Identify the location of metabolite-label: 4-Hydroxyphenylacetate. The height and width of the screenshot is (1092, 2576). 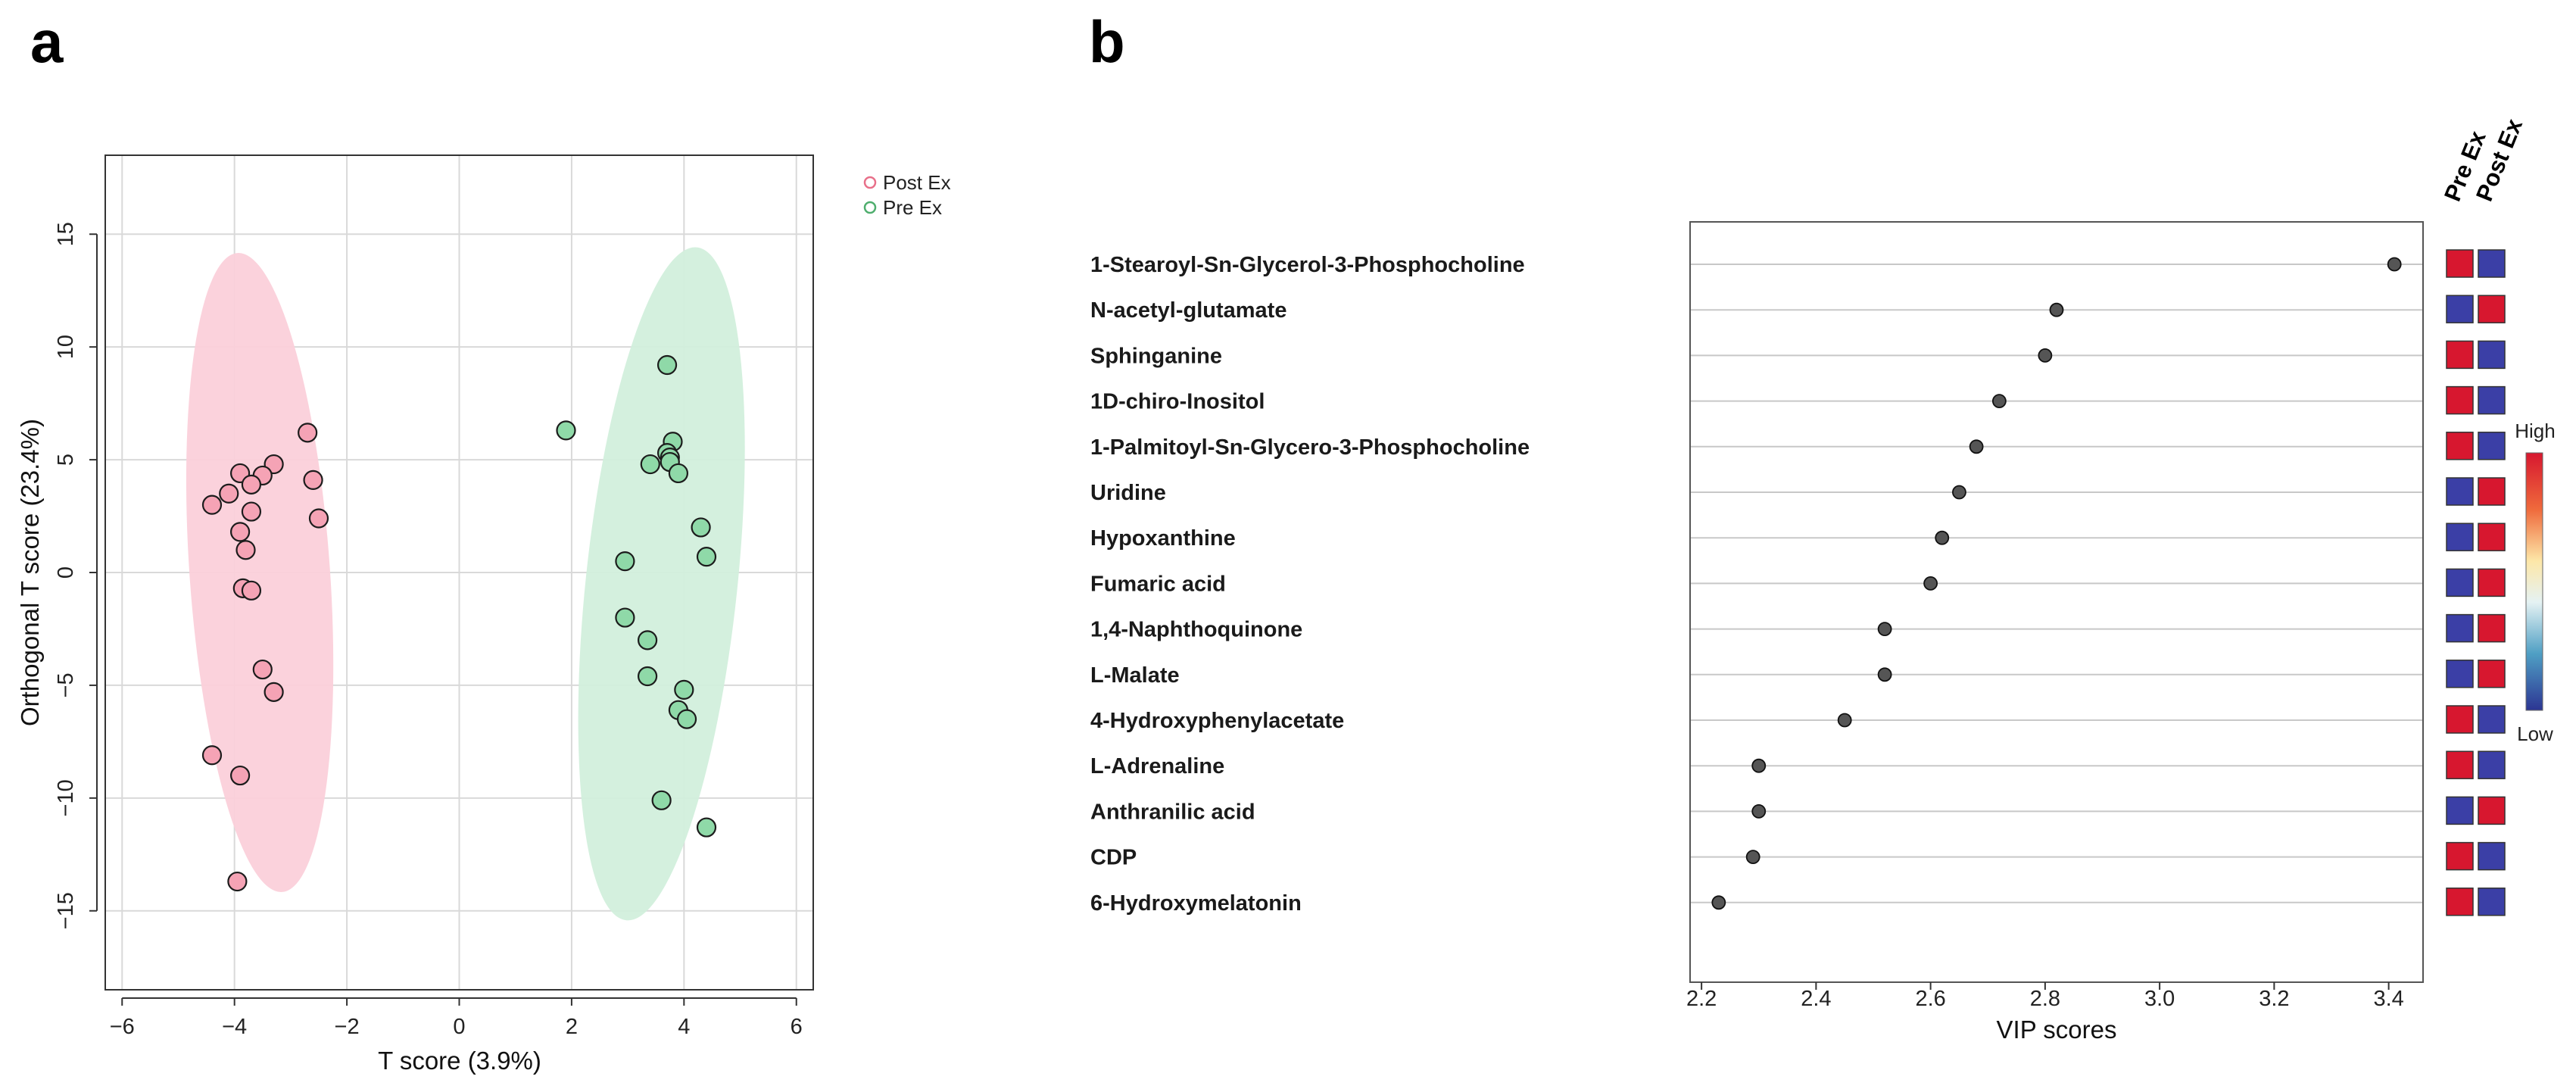
(1217, 721).